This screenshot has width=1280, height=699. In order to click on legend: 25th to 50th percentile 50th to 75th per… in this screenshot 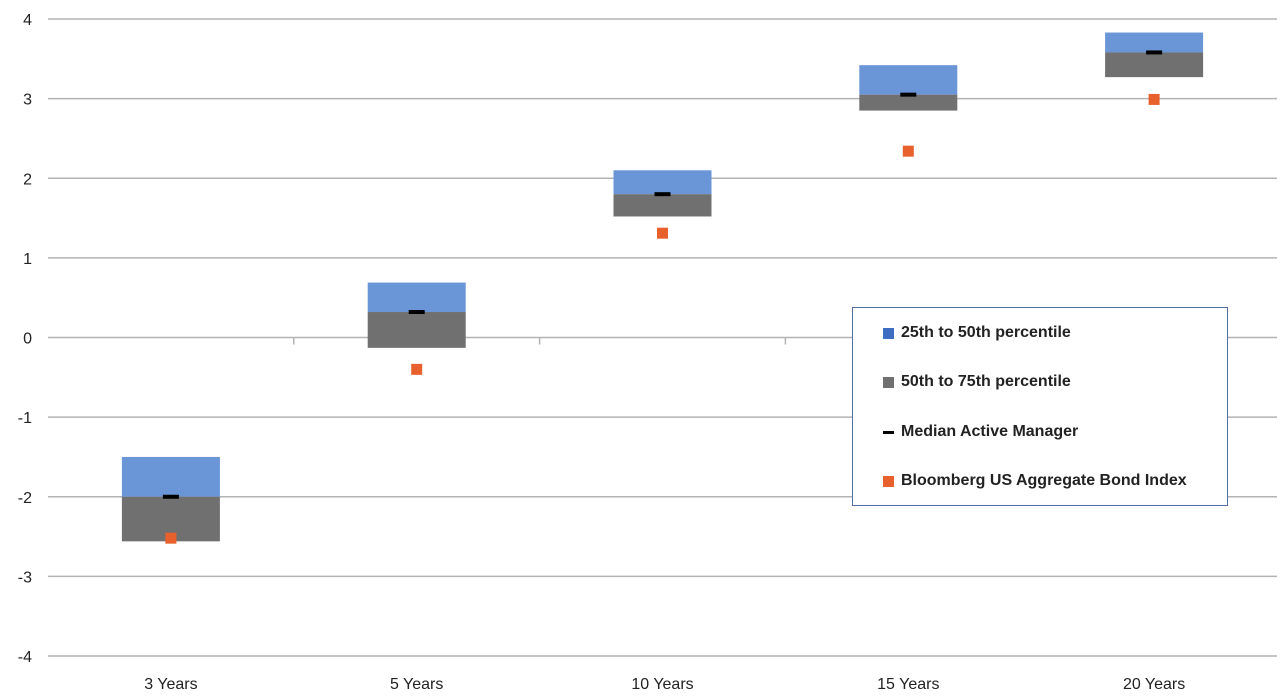, I will do `click(1040, 406)`.